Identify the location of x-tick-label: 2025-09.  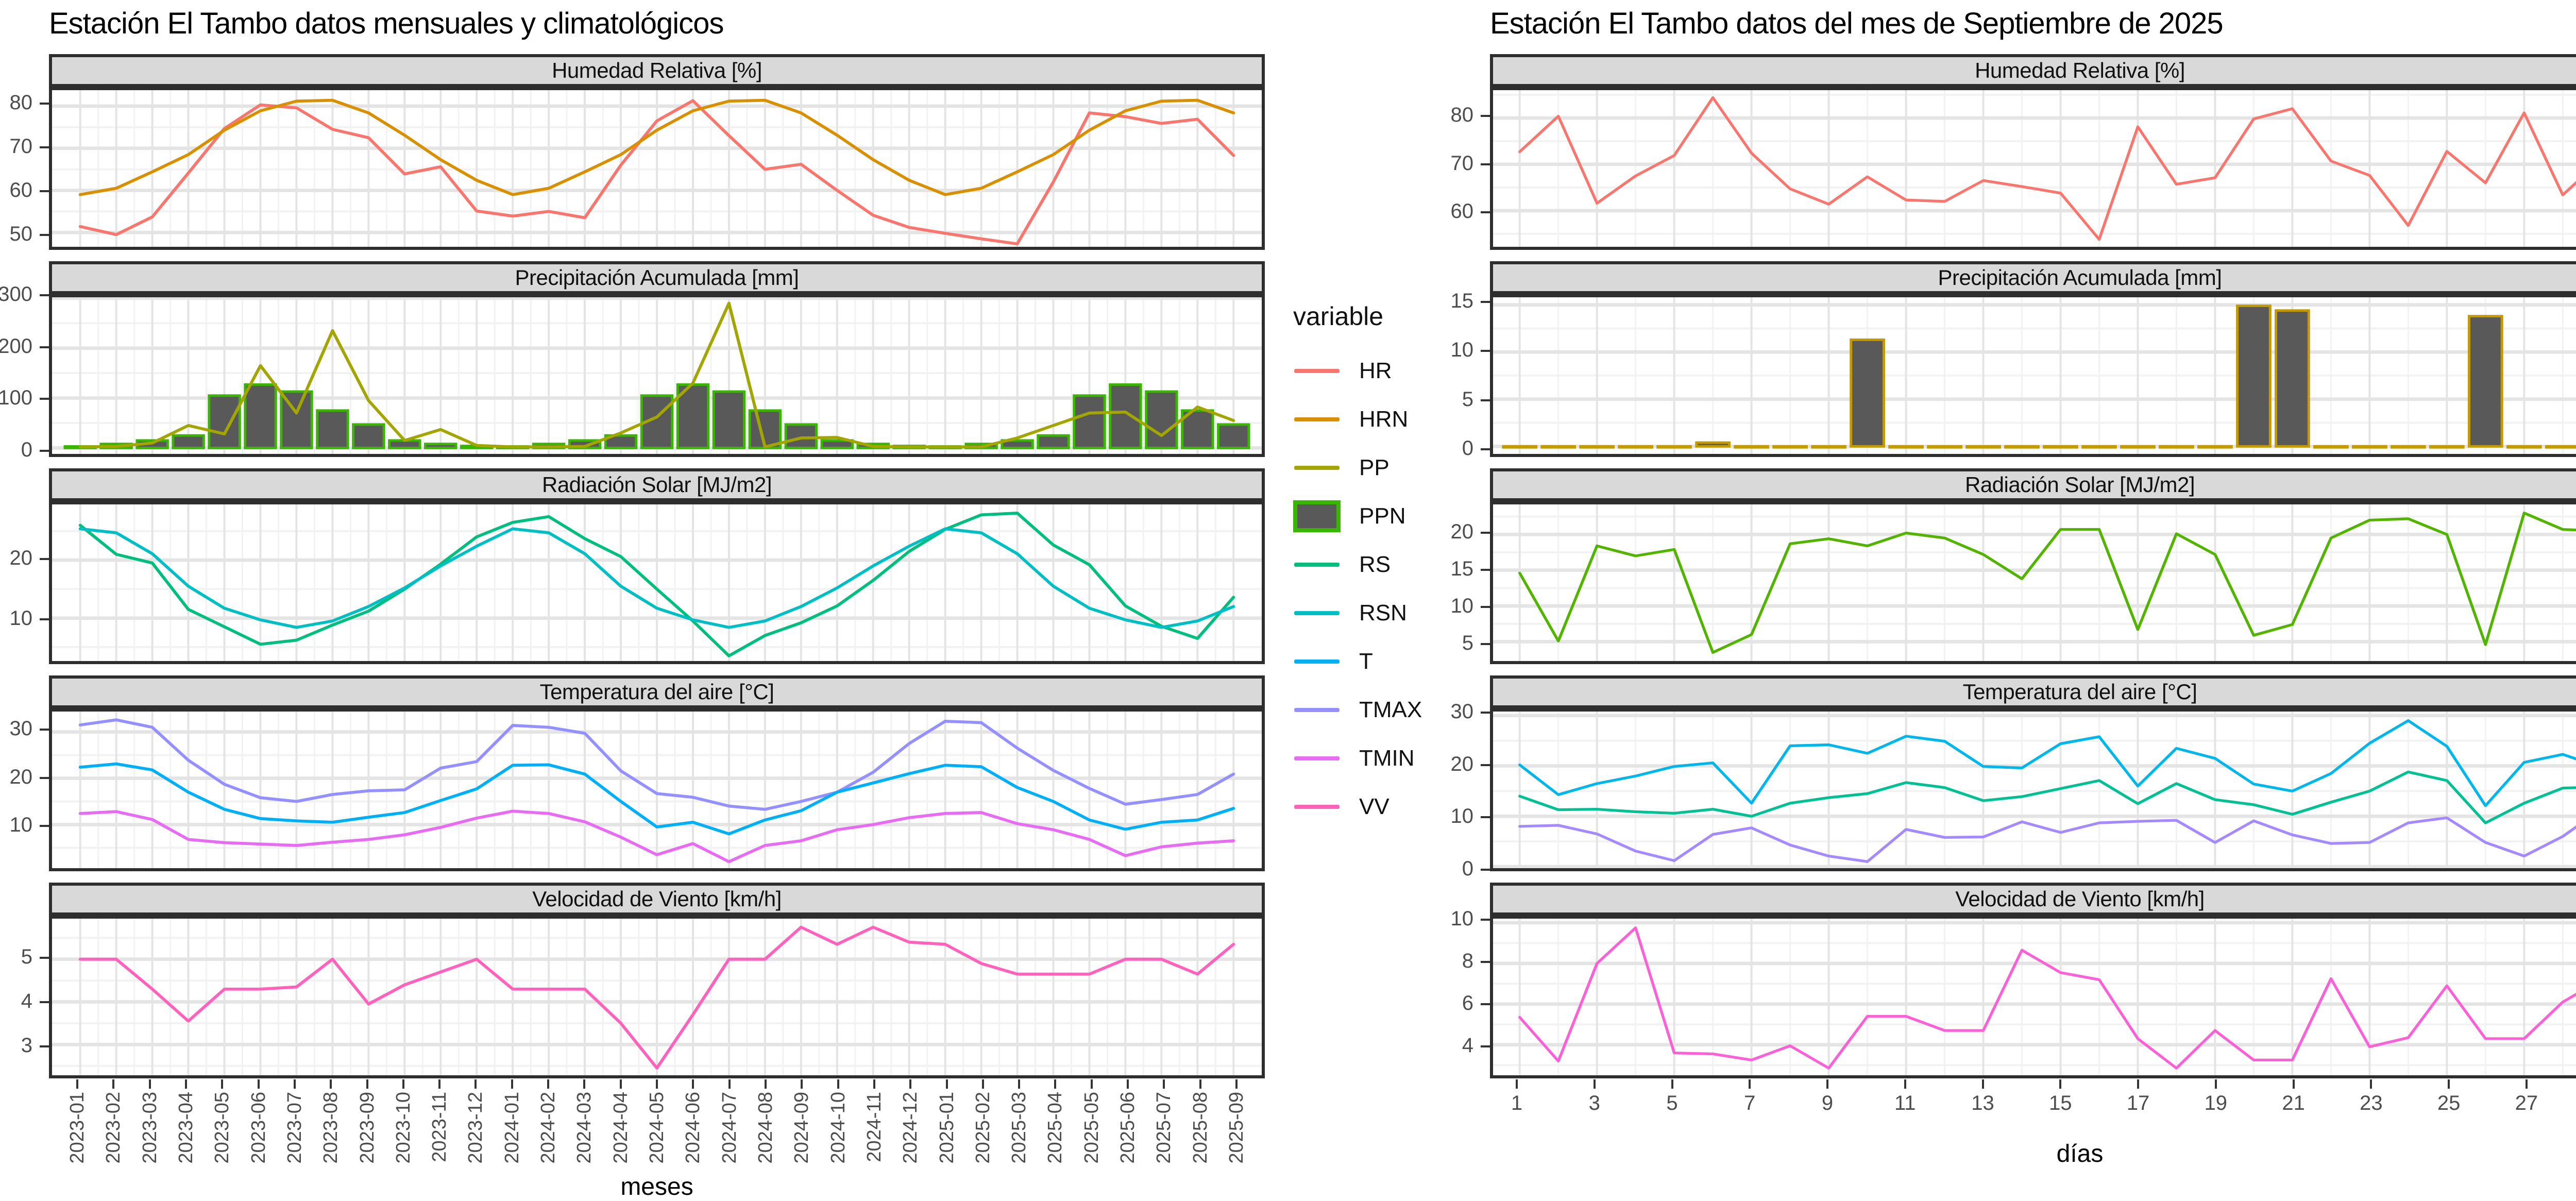
(1236, 1128).